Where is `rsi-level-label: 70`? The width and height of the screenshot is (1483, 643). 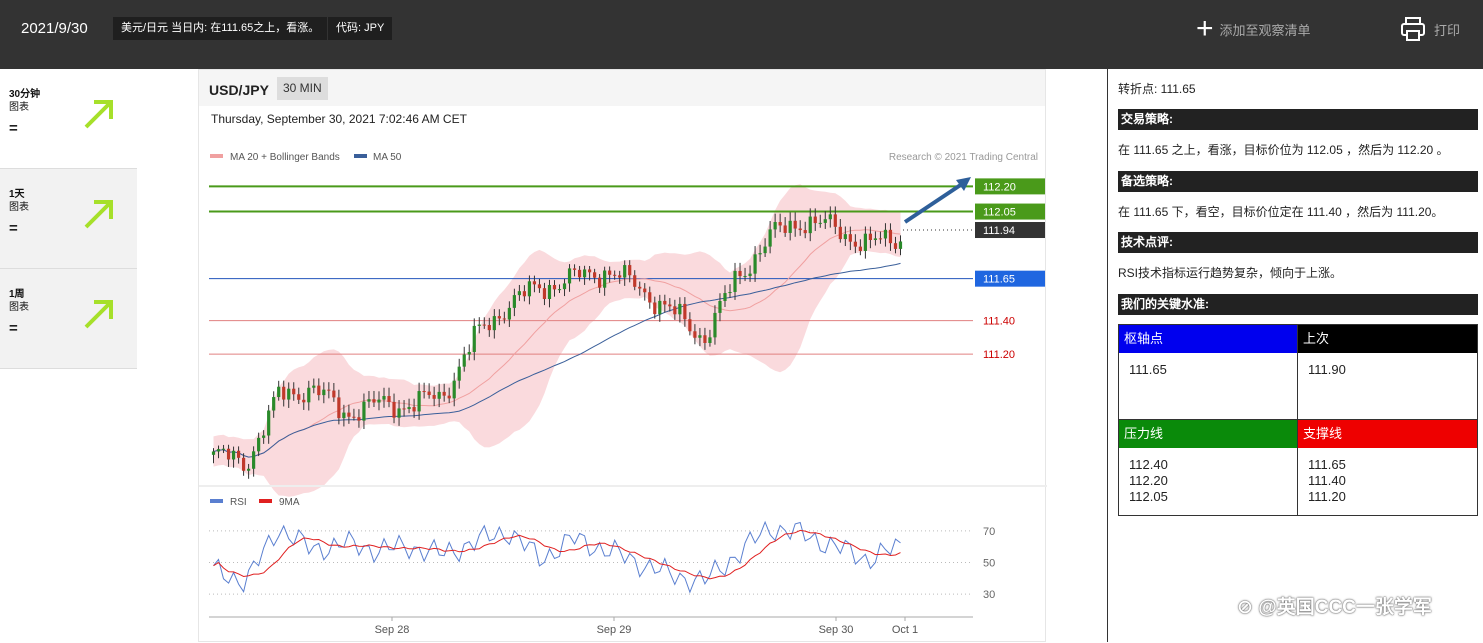 rsi-level-label: 70 is located at coordinates (989, 532).